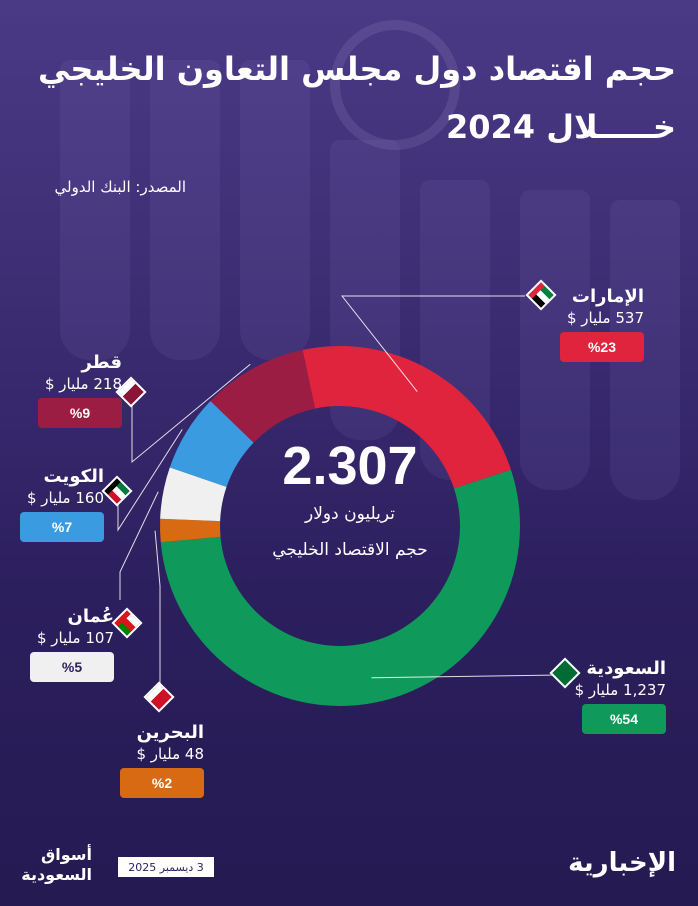 This screenshot has width=698, height=906. I want to click on callout-bahrain: البحرين 48 مليار $ %2, so click(162, 760).